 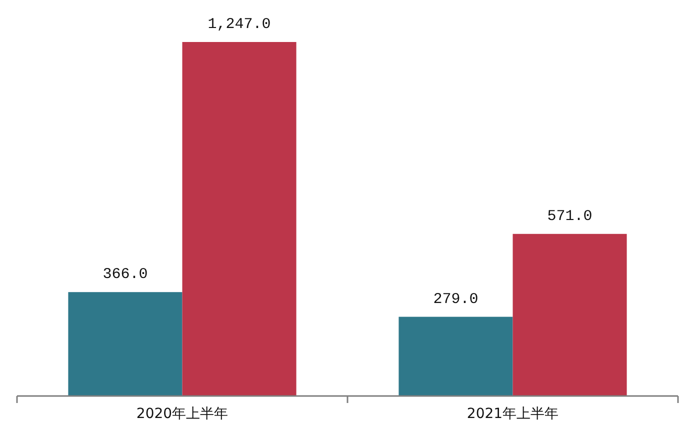 What do you see at coordinates (569, 216) in the screenshot?
I see `data-label: 571.0` at bounding box center [569, 216].